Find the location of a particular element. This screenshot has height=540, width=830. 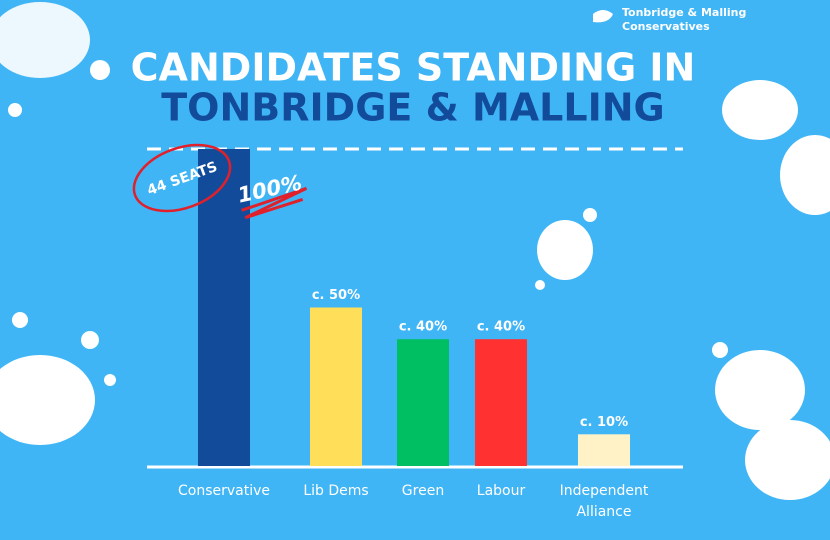

value-label: c. 10% is located at coordinates (604, 422).